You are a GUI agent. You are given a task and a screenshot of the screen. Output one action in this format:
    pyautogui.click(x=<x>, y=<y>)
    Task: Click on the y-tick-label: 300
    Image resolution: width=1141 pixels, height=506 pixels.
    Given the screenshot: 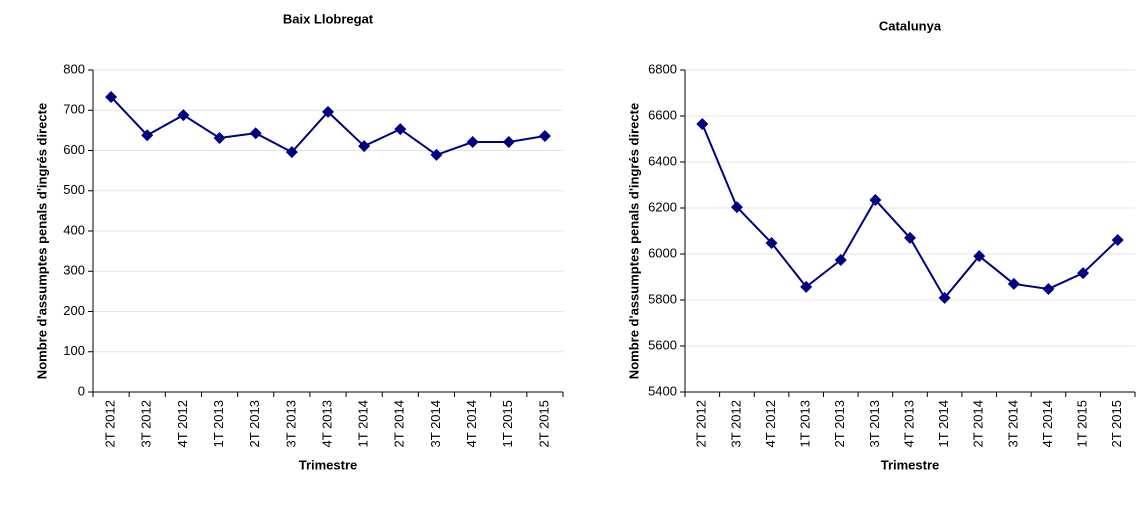 What is the action you would take?
    pyautogui.click(x=74, y=270)
    